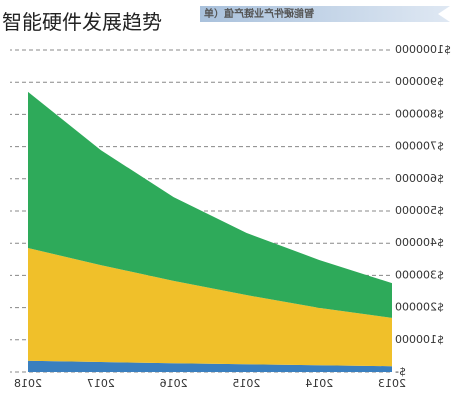  Describe the element at coordinates (246, 383) in the screenshot. I see `x-tick-label: 2015` at that location.